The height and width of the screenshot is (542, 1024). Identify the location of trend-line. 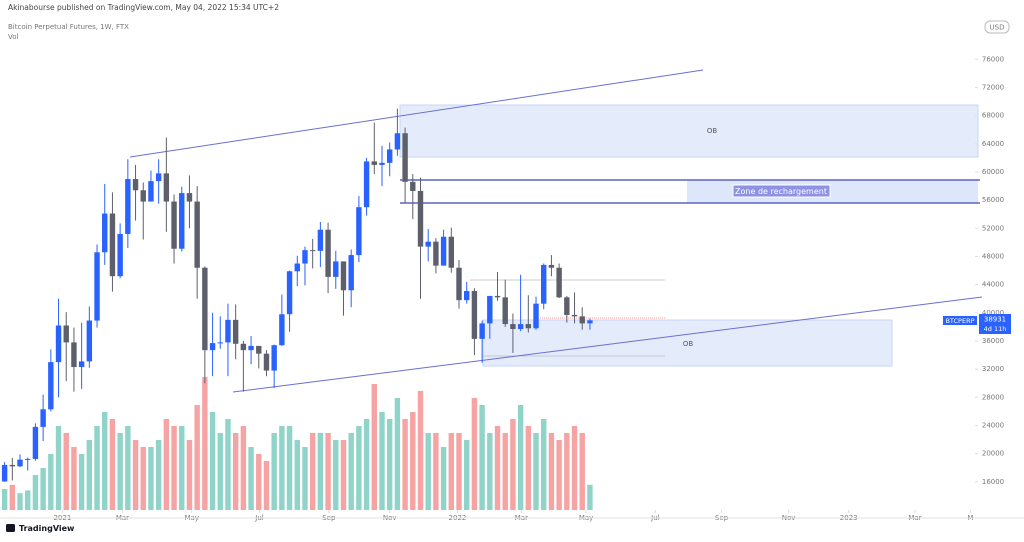
(607, 344).